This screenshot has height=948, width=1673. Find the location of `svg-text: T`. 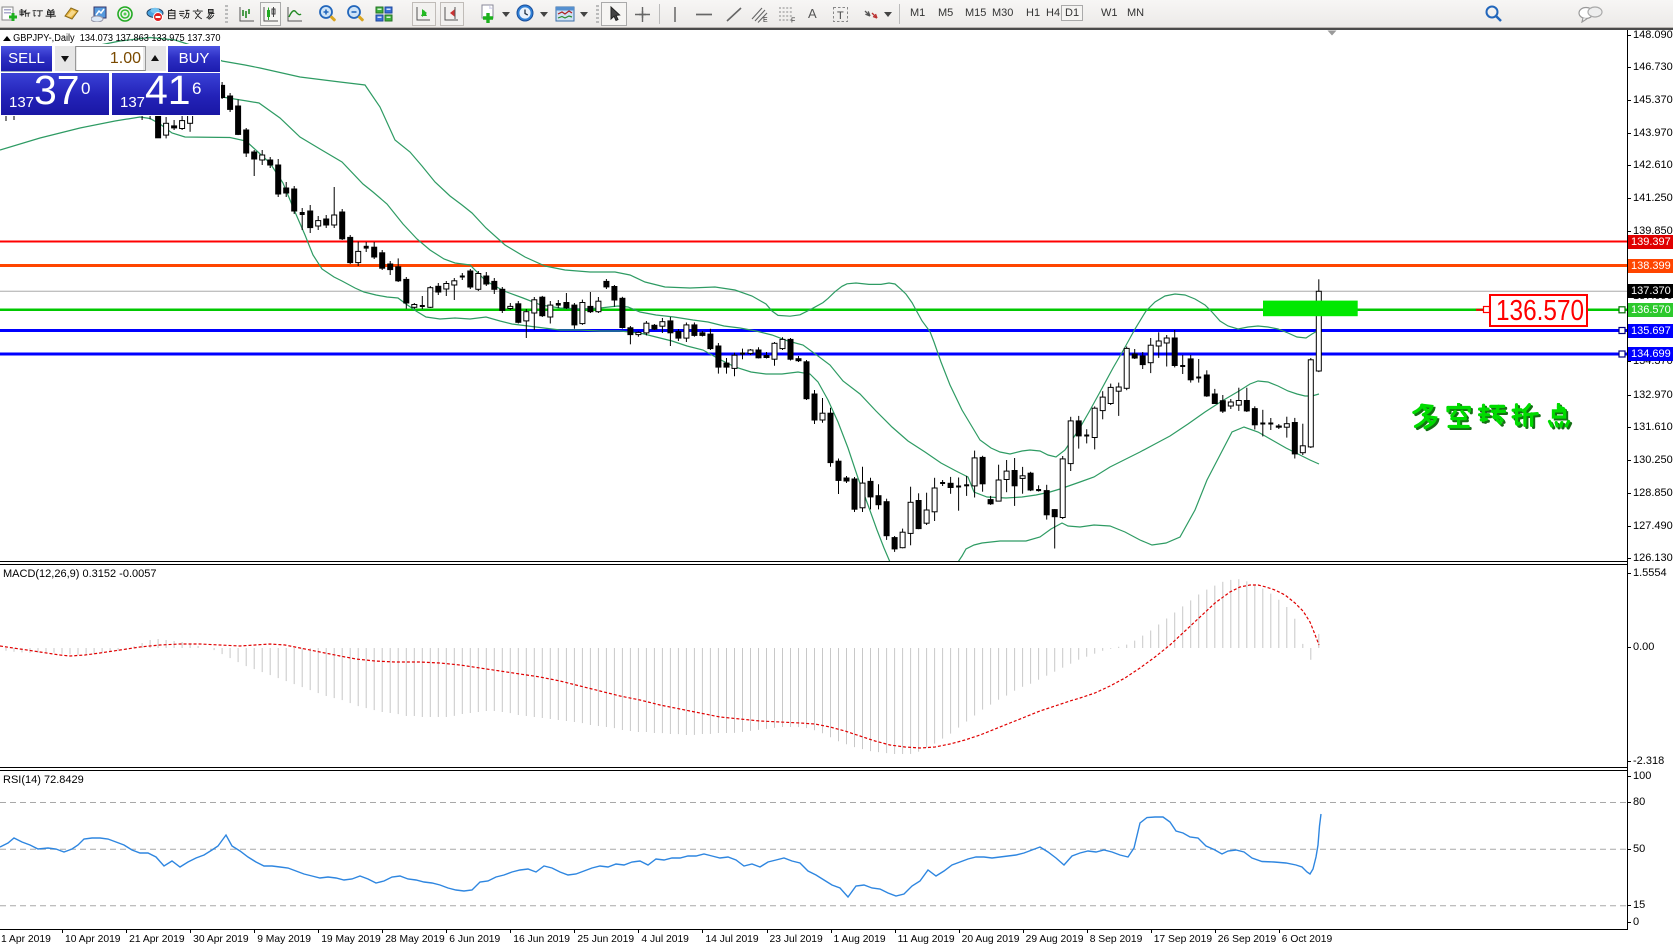

svg-text: T is located at coordinates (840, 16).